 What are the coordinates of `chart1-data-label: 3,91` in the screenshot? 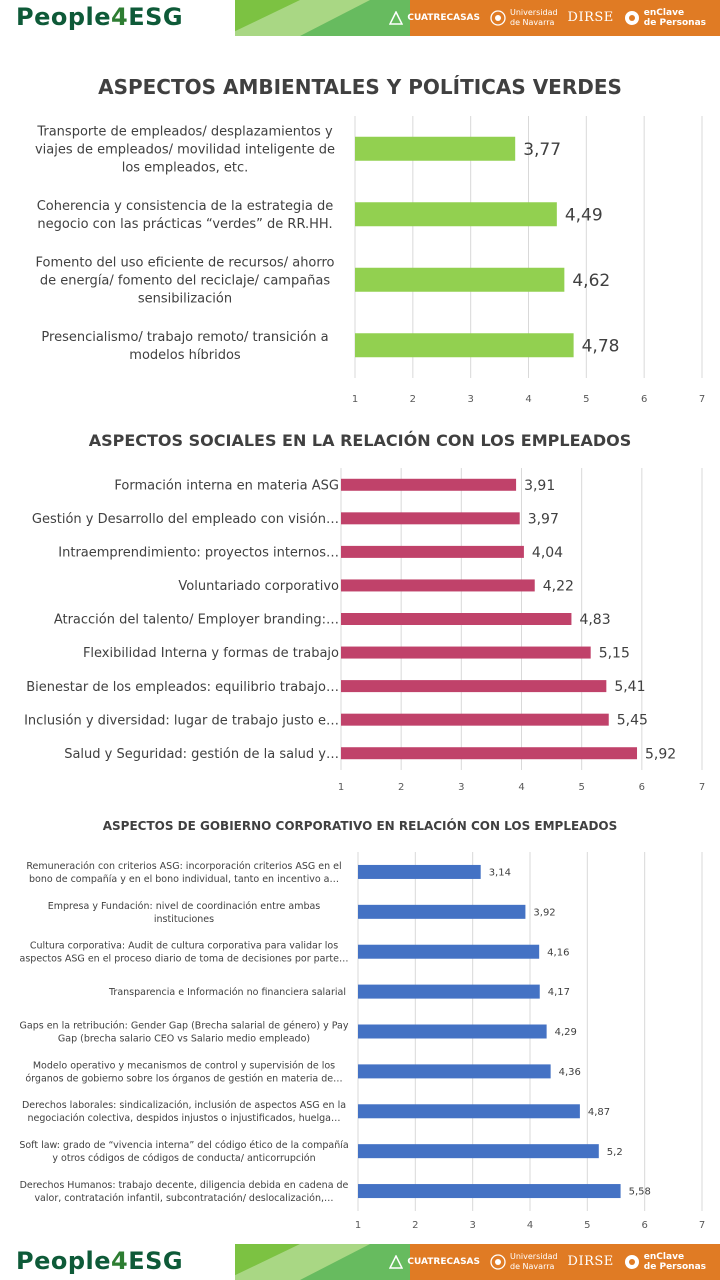 It's located at (539, 486).